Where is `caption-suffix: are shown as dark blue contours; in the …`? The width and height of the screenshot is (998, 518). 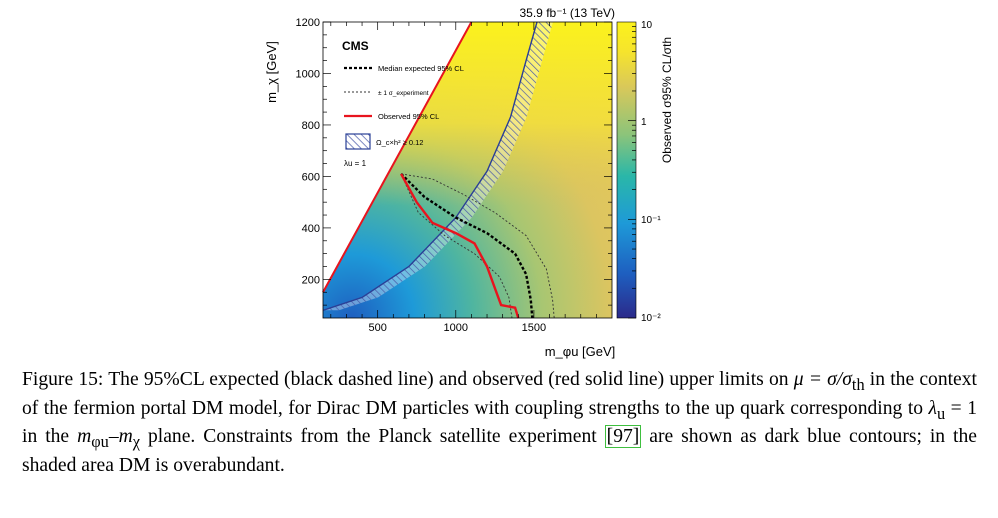 caption-suffix: are shown as dark blue contours; in the … is located at coordinates (499, 451).